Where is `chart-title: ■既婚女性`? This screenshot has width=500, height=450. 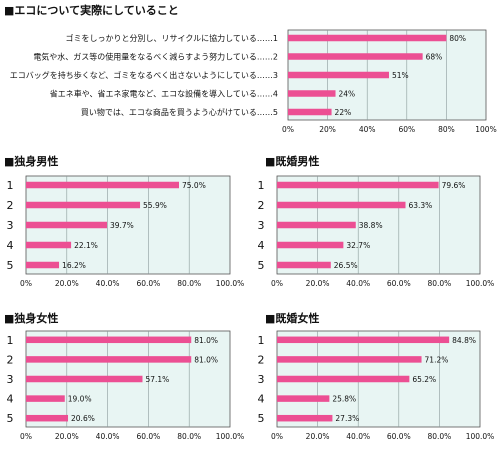
chart-title: ■既婚女性 is located at coordinates (292, 318).